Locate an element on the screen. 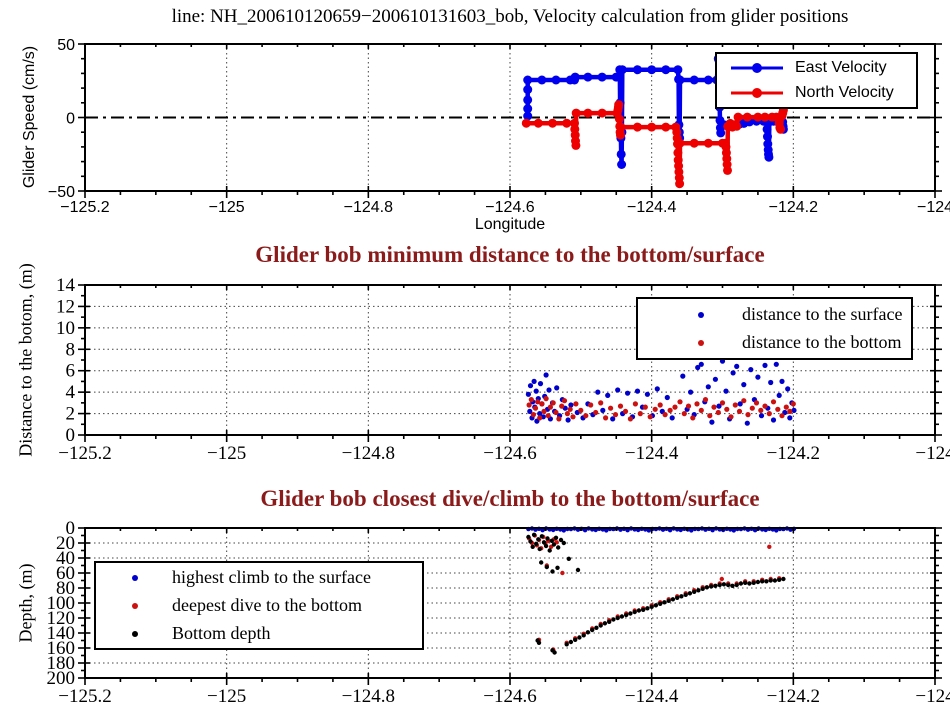 The image size is (950, 714). svg-text: 12 is located at coordinates (65, 306).